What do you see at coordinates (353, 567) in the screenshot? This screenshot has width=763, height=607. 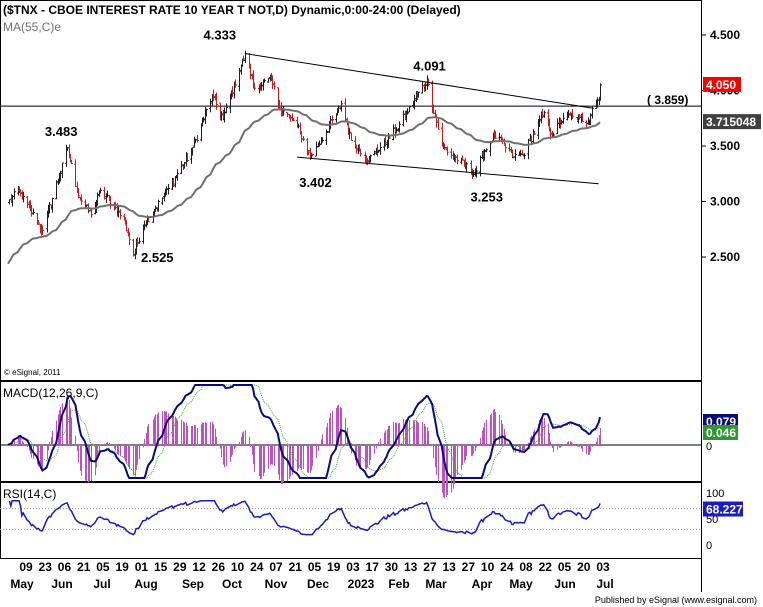 I see `x-axis-day-label: 03` at bounding box center [353, 567].